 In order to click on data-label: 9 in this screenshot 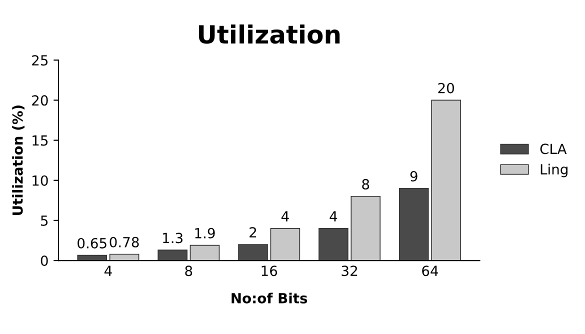, I will do `click(414, 176)`.